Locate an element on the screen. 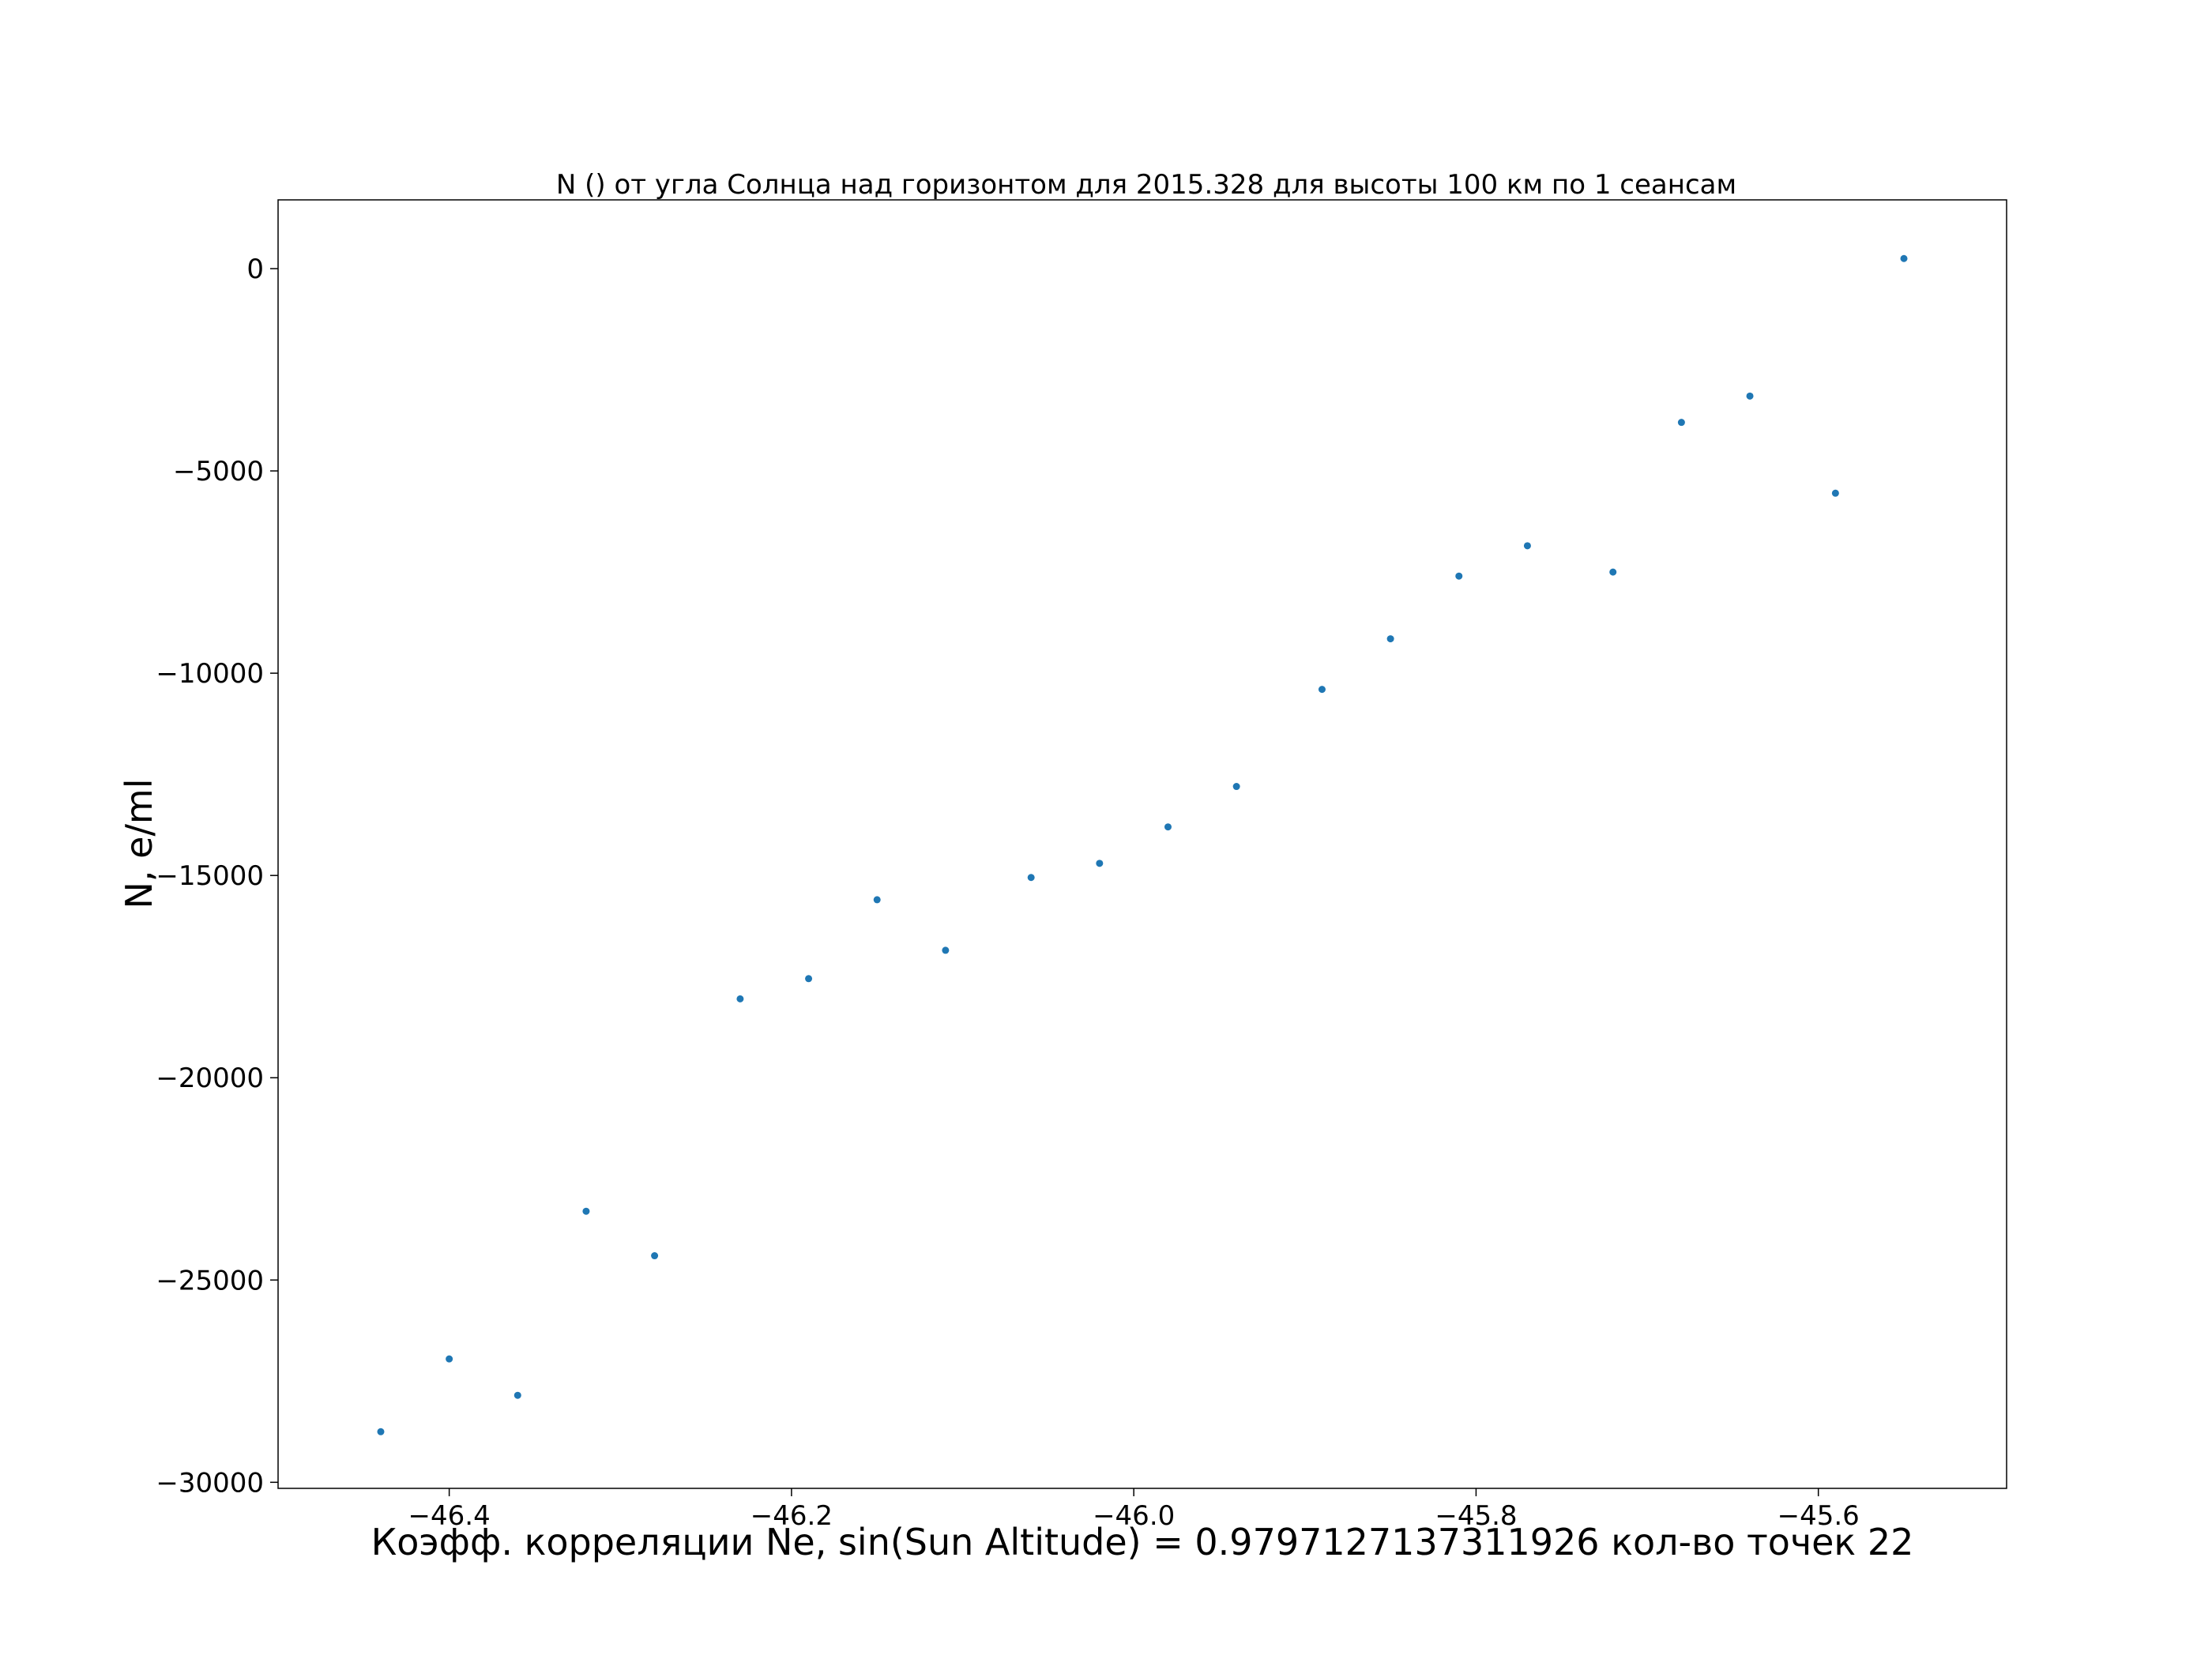 The image size is (2212, 1659). y-tick-label: −10000 is located at coordinates (210, 674).